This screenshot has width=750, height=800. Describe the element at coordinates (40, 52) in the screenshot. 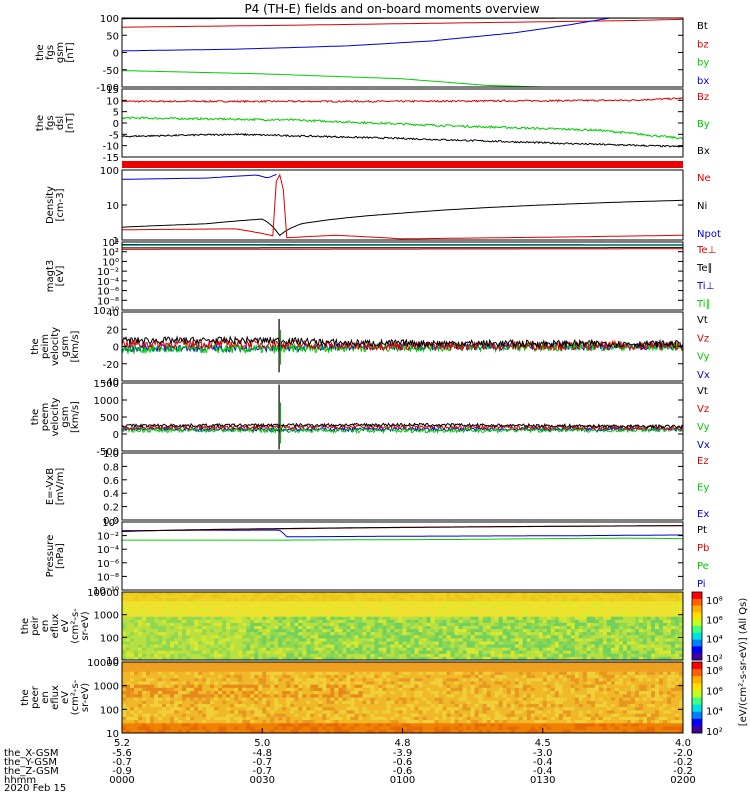

I see `y-axis-label: the` at that location.